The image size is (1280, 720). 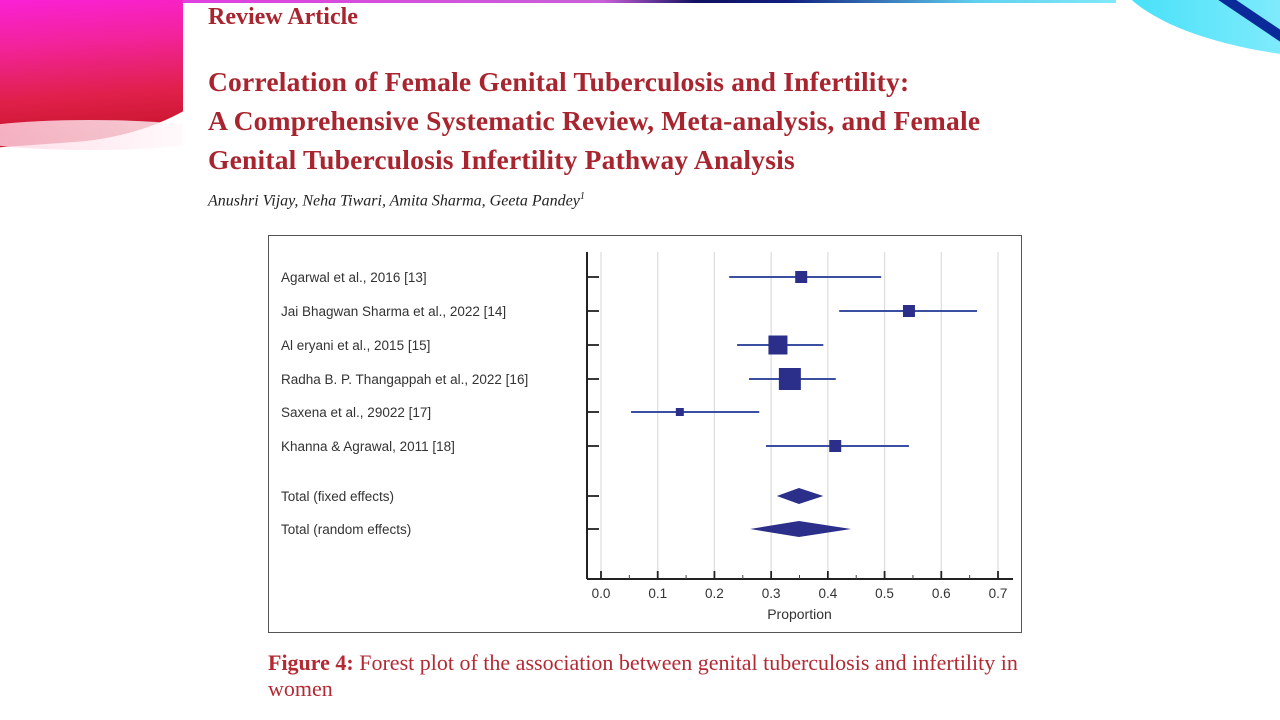 What do you see at coordinates (100, 75) in the screenshot?
I see `decorative-pink-swoosh` at bounding box center [100, 75].